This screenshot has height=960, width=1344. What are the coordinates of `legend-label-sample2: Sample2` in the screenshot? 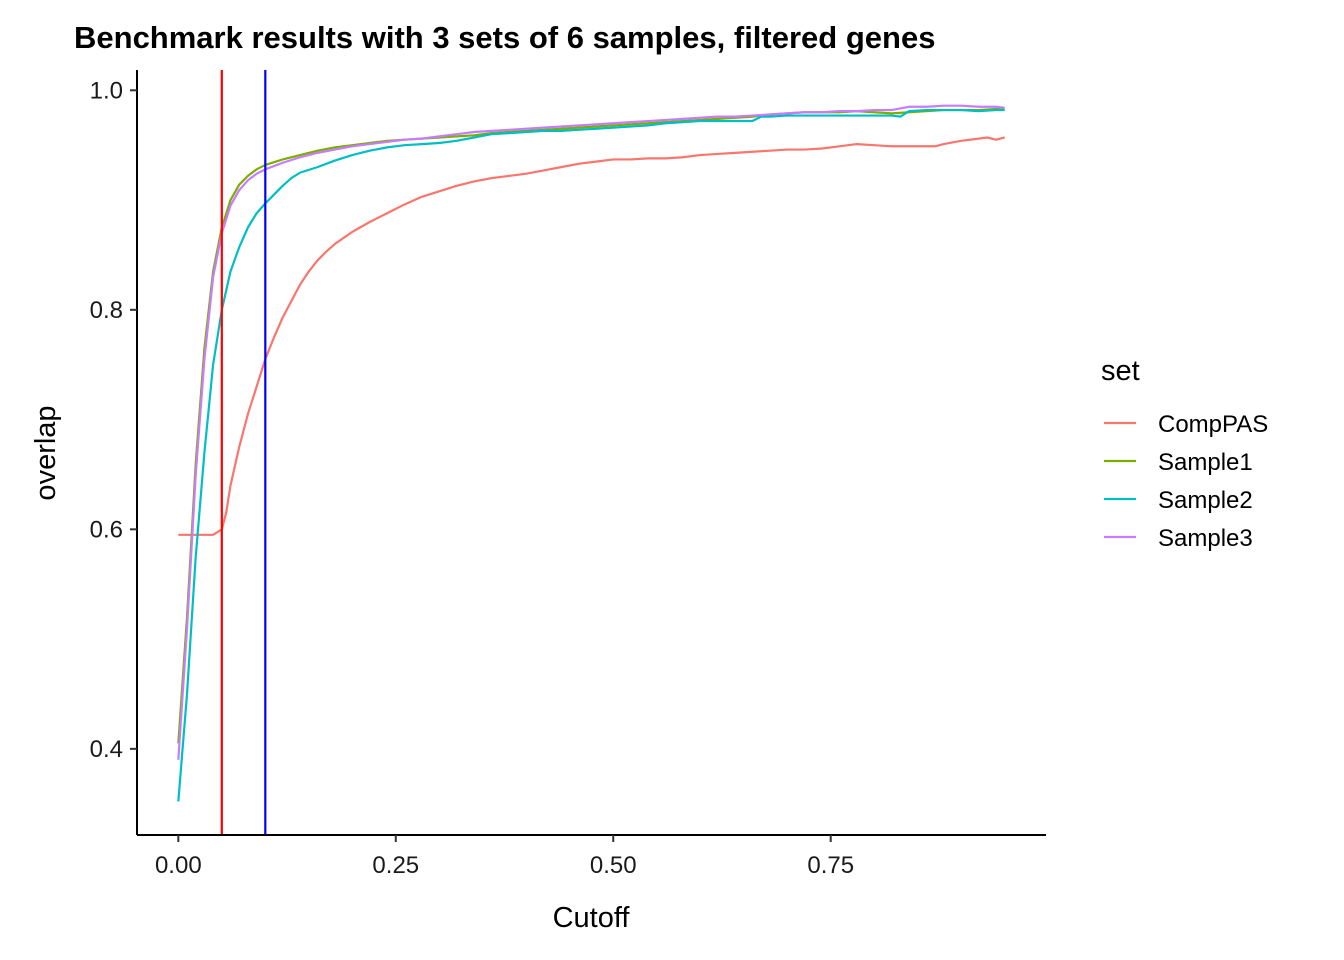 It's located at (1205, 500).